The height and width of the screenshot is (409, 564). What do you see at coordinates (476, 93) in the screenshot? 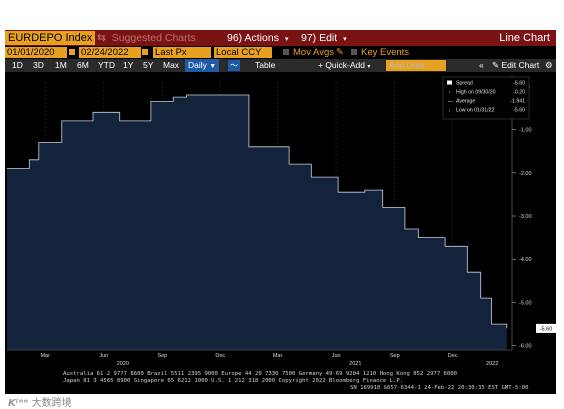
I see `legend-high-label: High on 09/30/20` at bounding box center [476, 93].